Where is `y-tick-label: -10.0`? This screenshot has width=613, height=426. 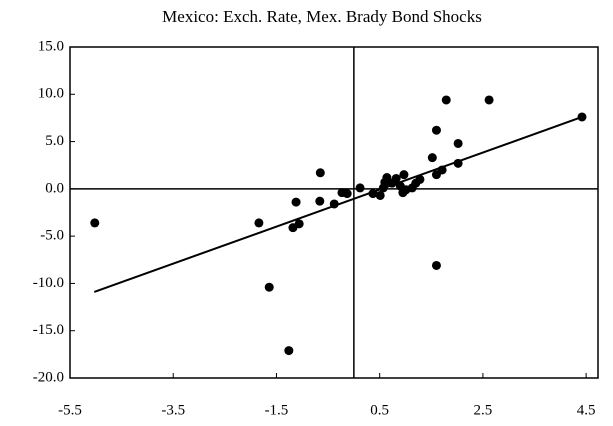 y-tick-label: -10.0 is located at coordinates (48, 283).